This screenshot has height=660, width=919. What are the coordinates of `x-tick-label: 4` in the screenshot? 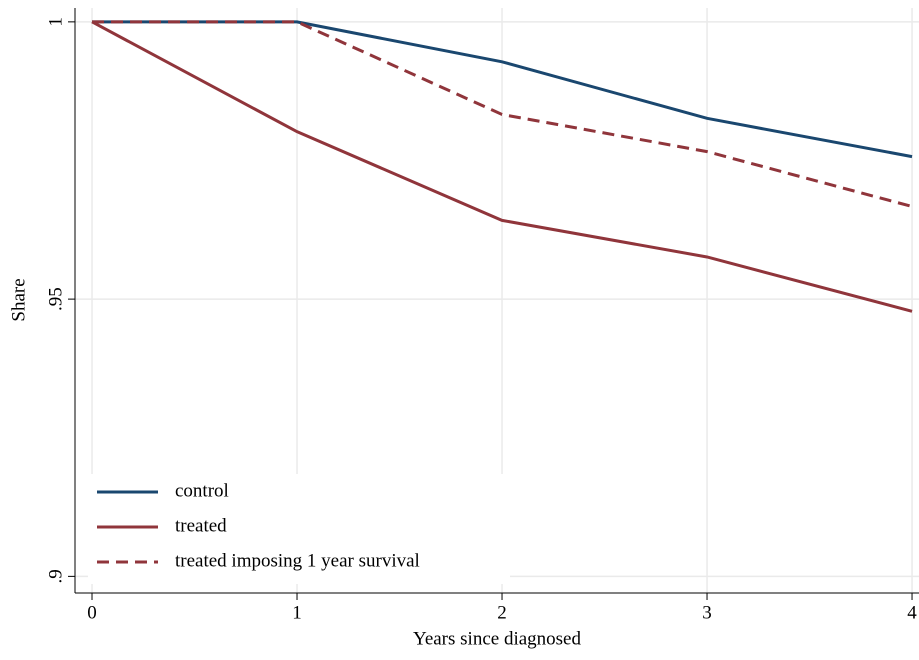 It's located at (912, 612).